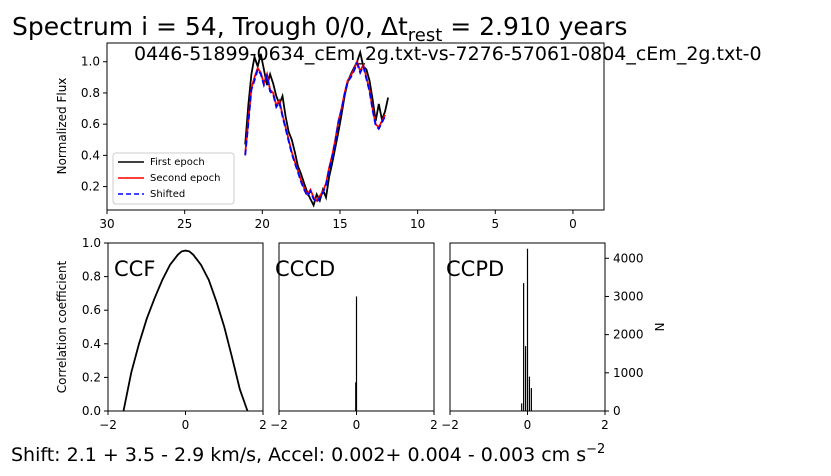 Image resolution: width=831 pixels, height=476 pixels. What do you see at coordinates (185, 330) in the screenshot?
I see `ccf-curve` at bounding box center [185, 330].